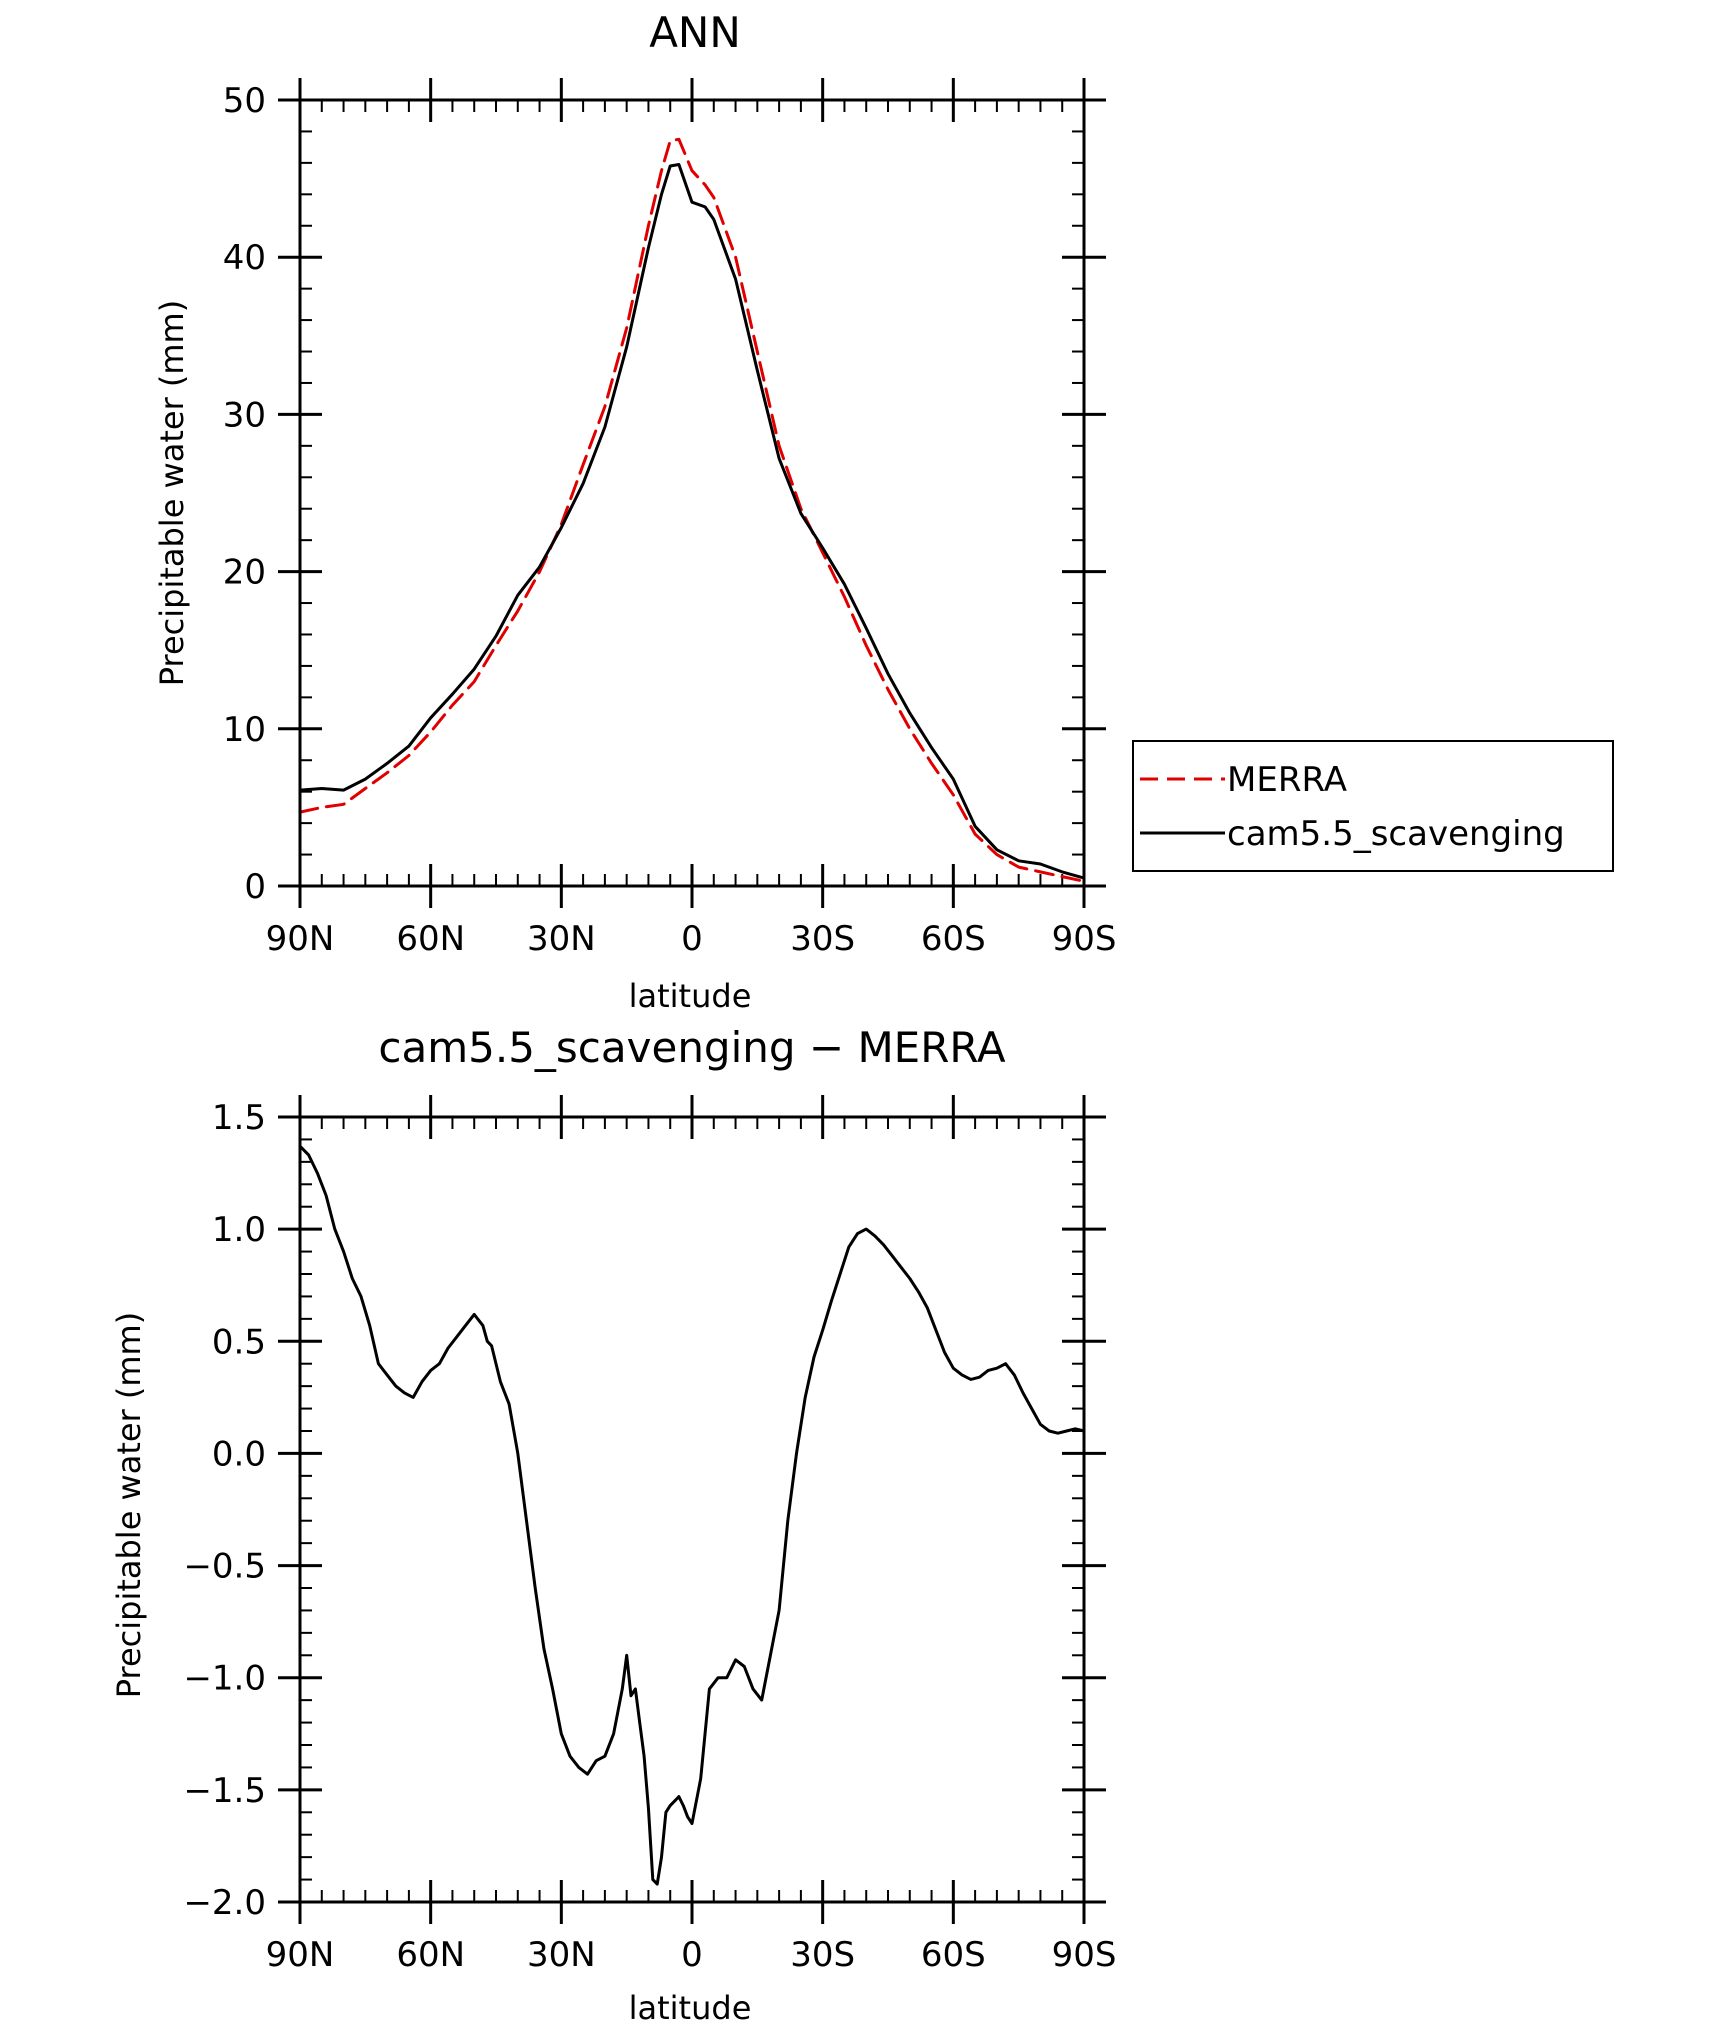  I want to click on y-tick-labels: 0 10 20 30 40 50, so click(244, 494).